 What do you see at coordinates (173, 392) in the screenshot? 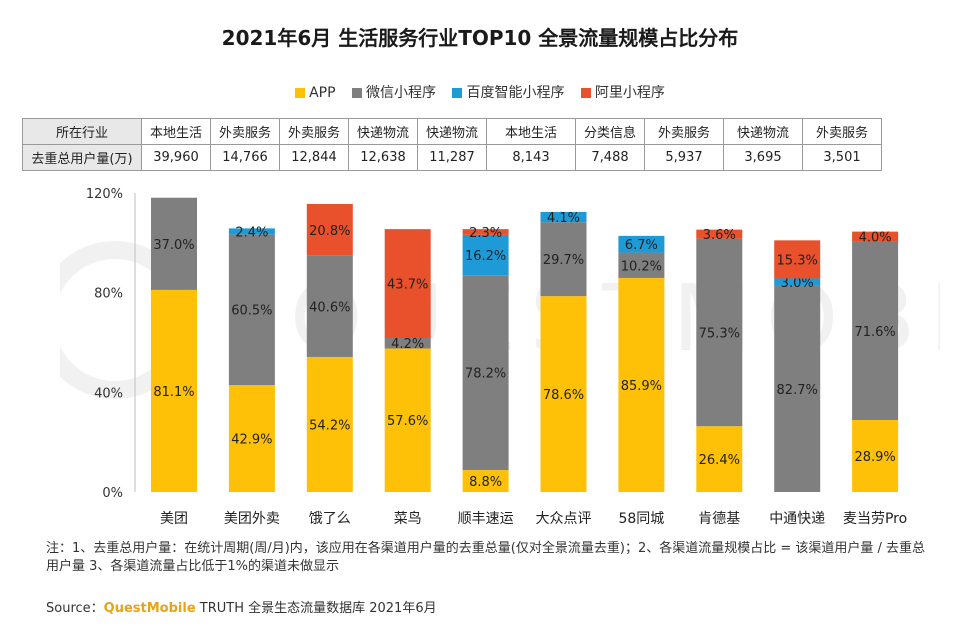
I see `data-label: 81.1%` at bounding box center [173, 392].